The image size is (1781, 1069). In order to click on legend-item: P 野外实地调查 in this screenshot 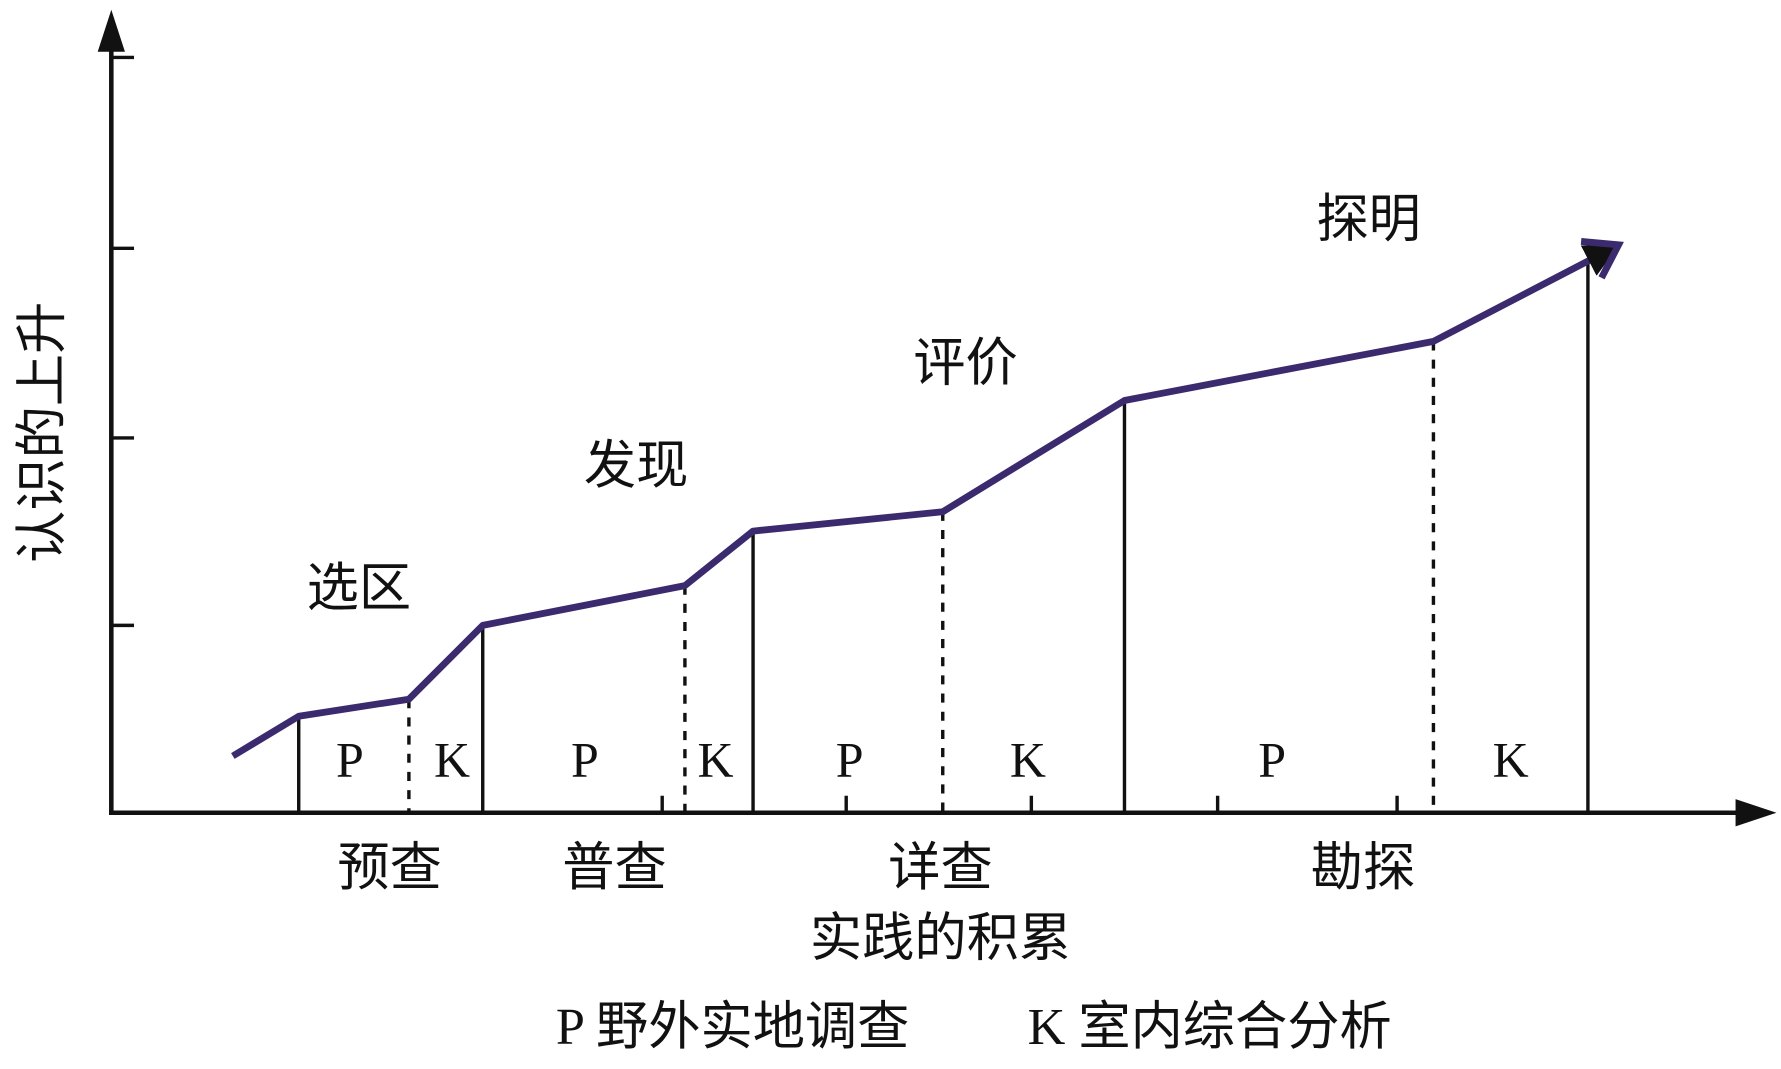, I will do `click(733, 1027)`.